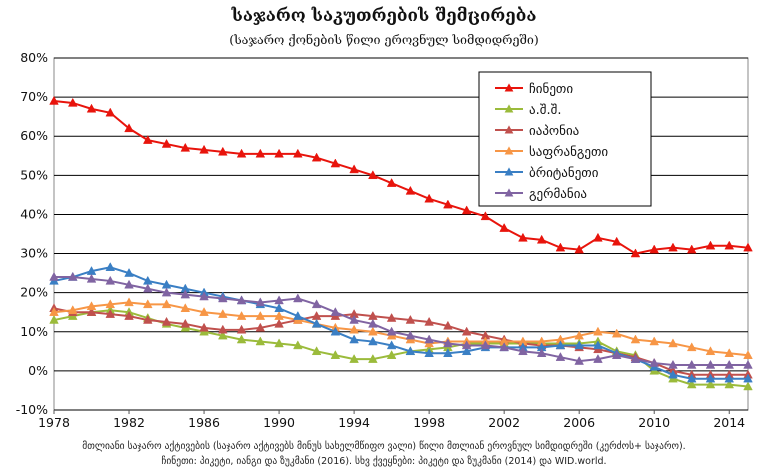 The height and width of the screenshot is (475, 768). I want to click on legend-item: ა.შ.შ., so click(528, 110).